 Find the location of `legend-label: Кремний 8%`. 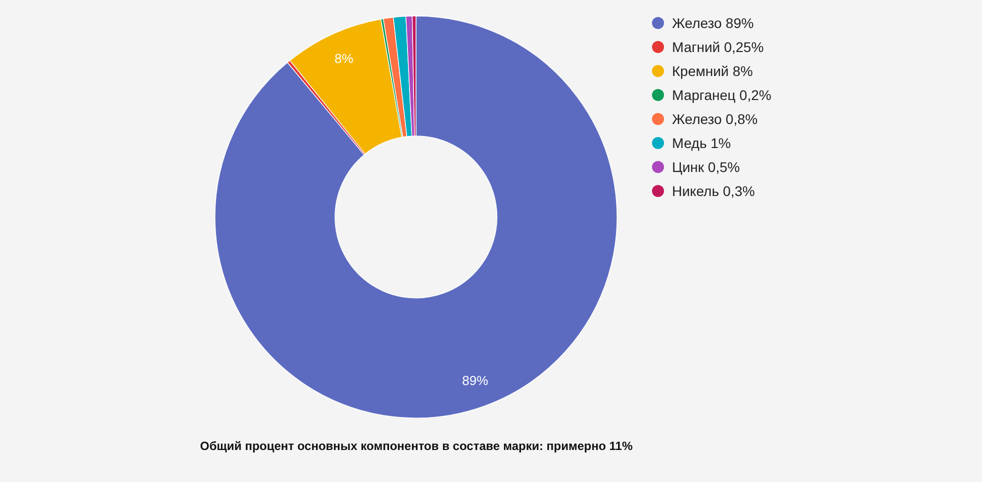

legend-label: Кремний 8% is located at coordinates (712, 70).